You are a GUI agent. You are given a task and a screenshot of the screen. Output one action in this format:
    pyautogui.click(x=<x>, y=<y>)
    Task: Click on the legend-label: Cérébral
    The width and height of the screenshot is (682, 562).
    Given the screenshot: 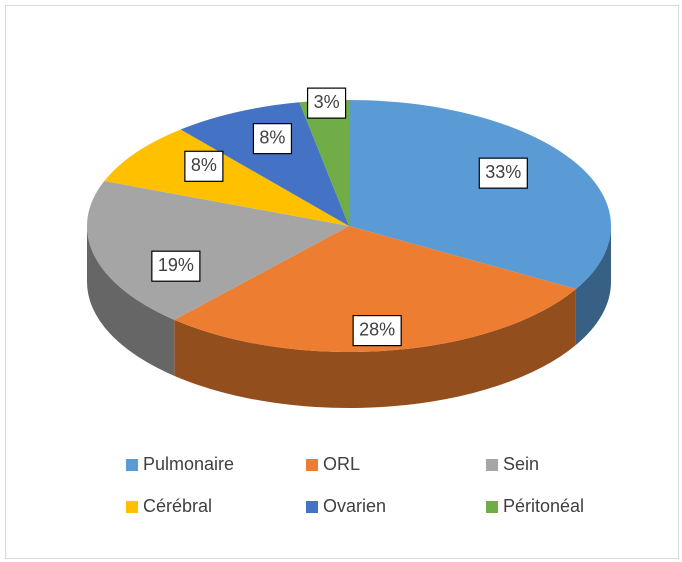 What is the action you would take?
    pyautogui.click(x=177, y=506)
    